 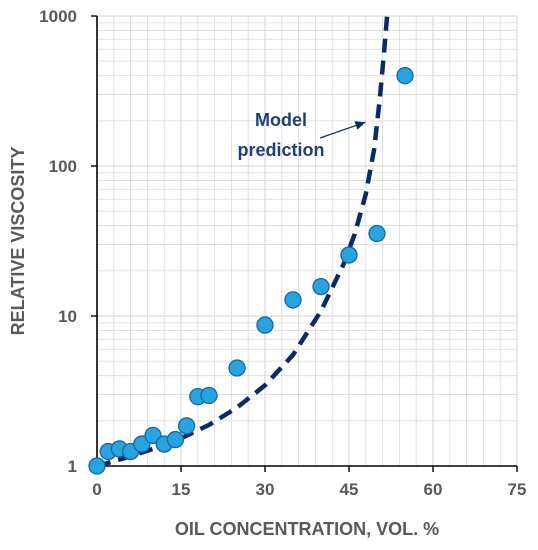 I want to click on x-axis-title: OIL CONCENTRATION, VOL. %, so click(x=307, y=529).